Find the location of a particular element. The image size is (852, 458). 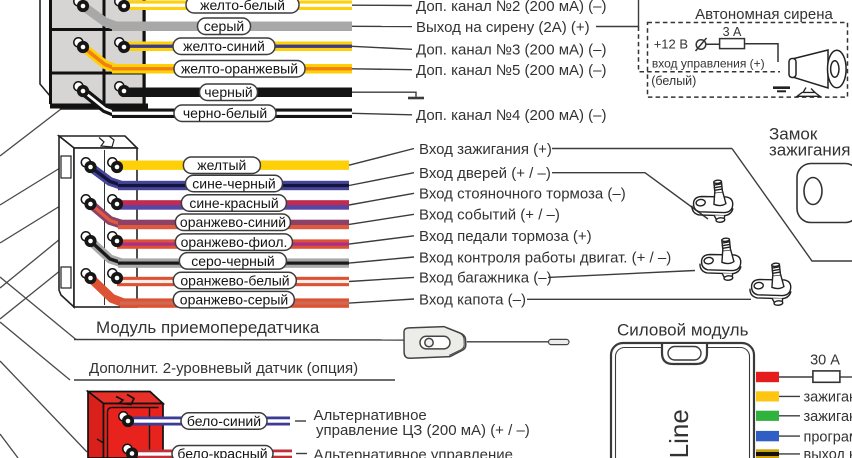

svg-text: Автономная сирена is located at coordinates (764, 14).